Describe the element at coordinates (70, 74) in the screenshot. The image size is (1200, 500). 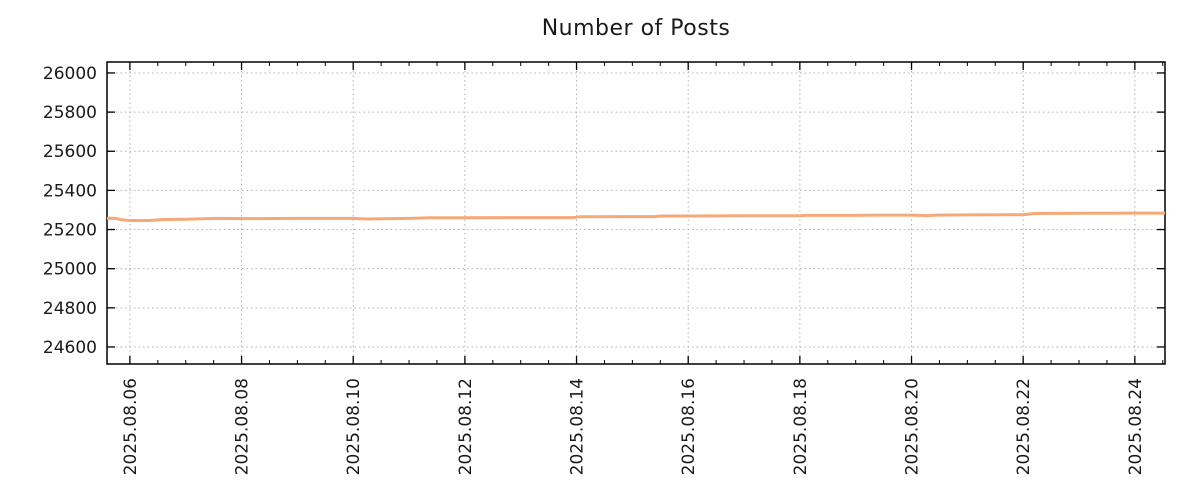
I see `y-tick-label: 26000` at that location.